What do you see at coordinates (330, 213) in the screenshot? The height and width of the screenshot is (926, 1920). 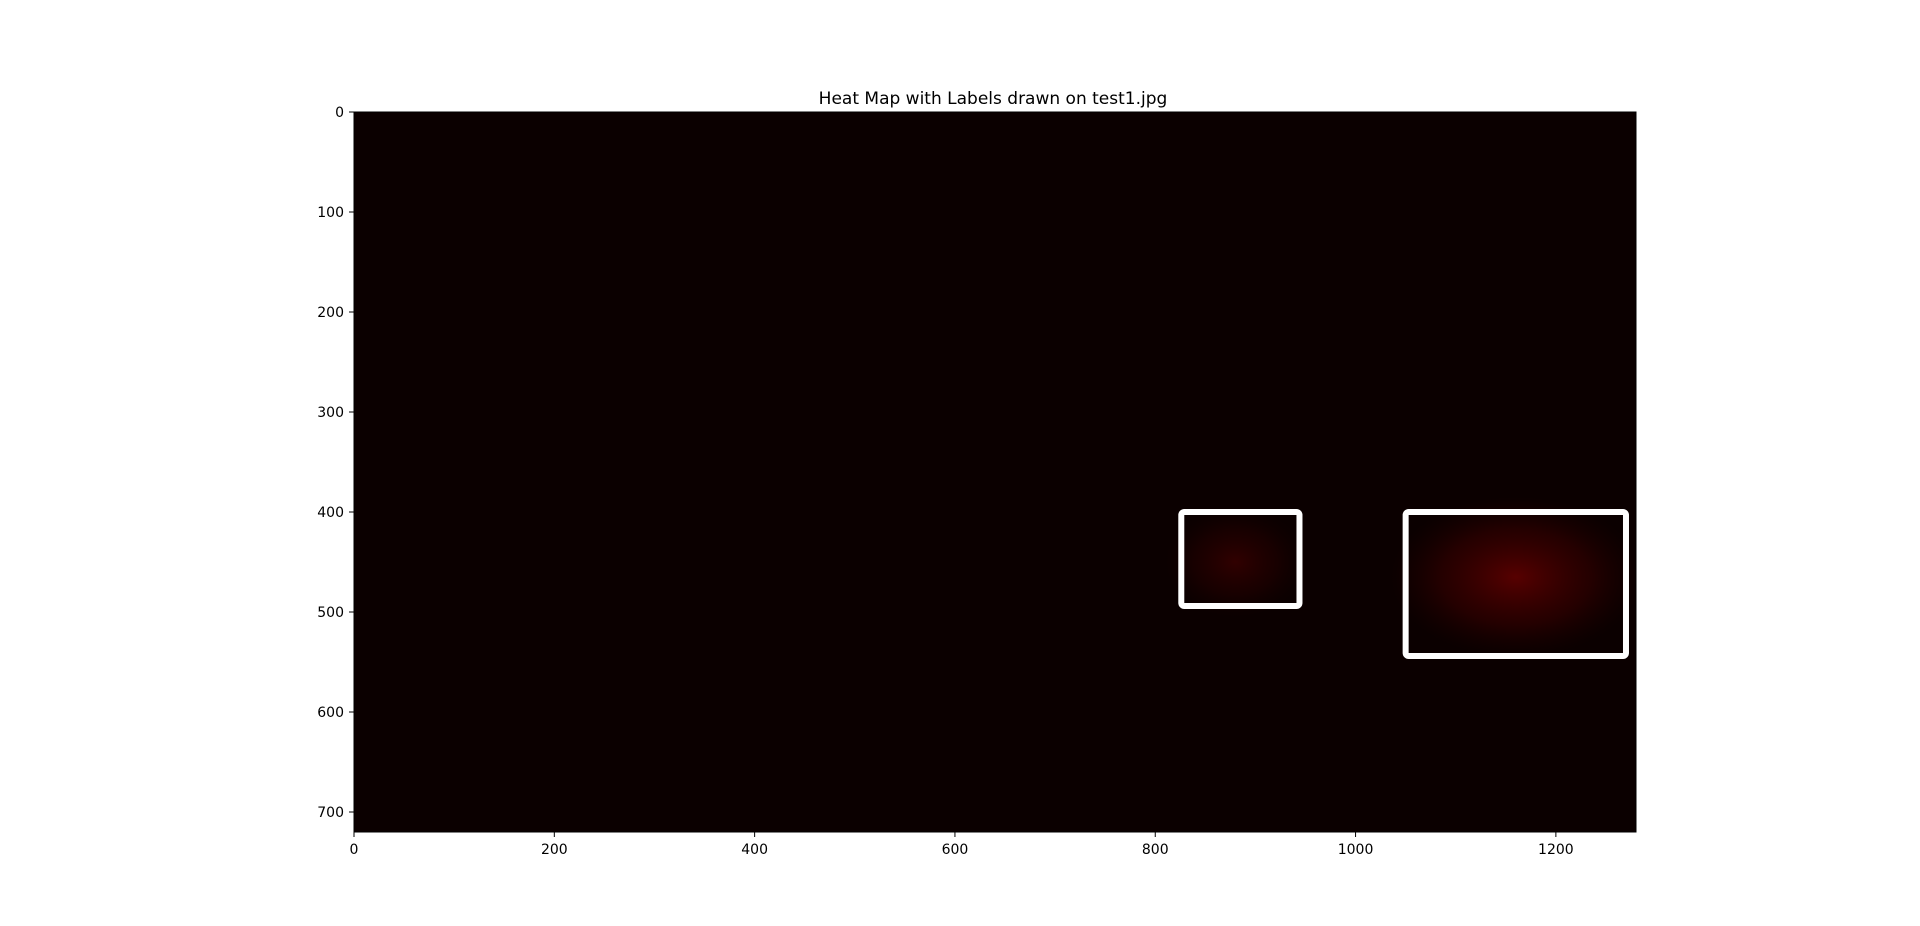 I see `y-tick-label: 100` at bounding box center [330, 213].